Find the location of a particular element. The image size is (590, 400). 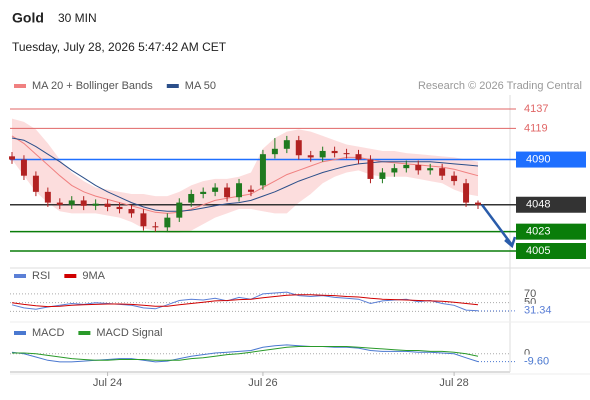

level-label: 4048 is located at coordinates (538, 205).